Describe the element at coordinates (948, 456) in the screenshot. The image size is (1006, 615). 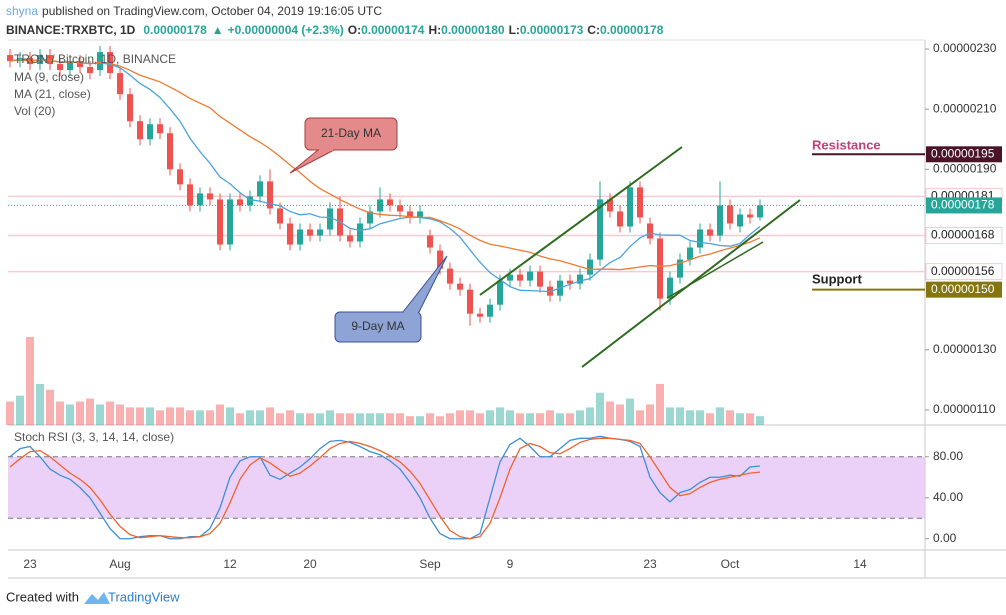
I see `y-tick-label: 80.00` at that location.